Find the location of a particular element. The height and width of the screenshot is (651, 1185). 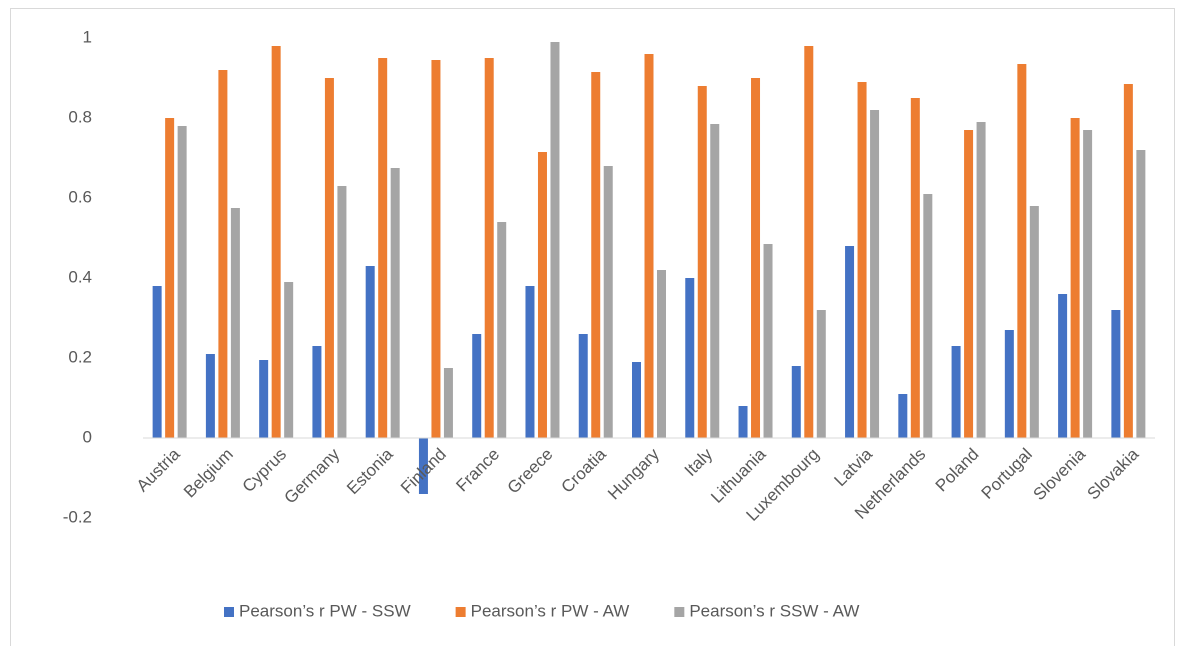

x-tick-label: Germany is located at coordinates (312, 475).